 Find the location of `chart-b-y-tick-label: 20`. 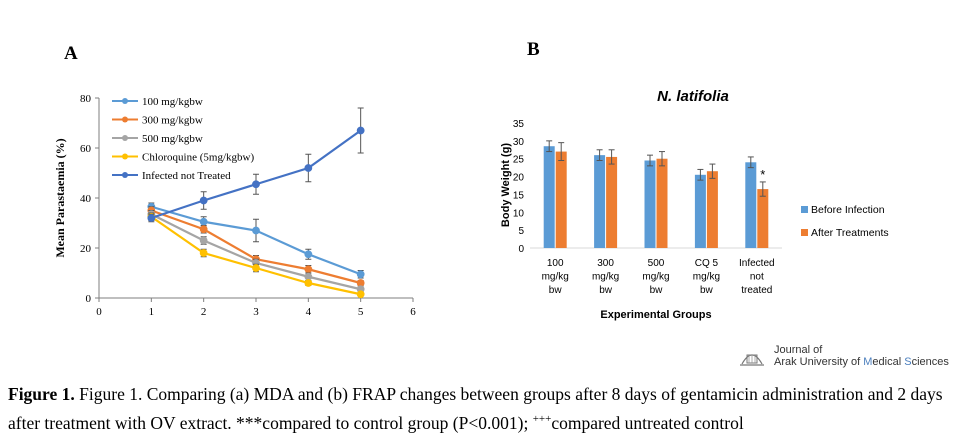

chart-b-y-tick-label: 20 is located at coordinates (519, 178).